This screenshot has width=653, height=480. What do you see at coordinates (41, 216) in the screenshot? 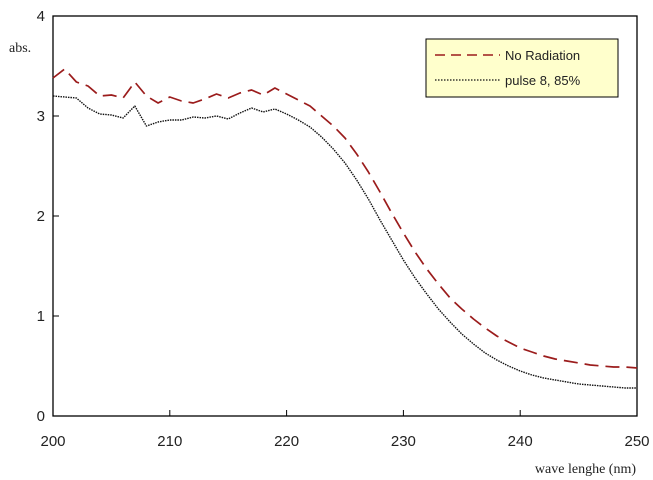
I see `y-tick-label-2: 2` at bounding box center [41, 216].